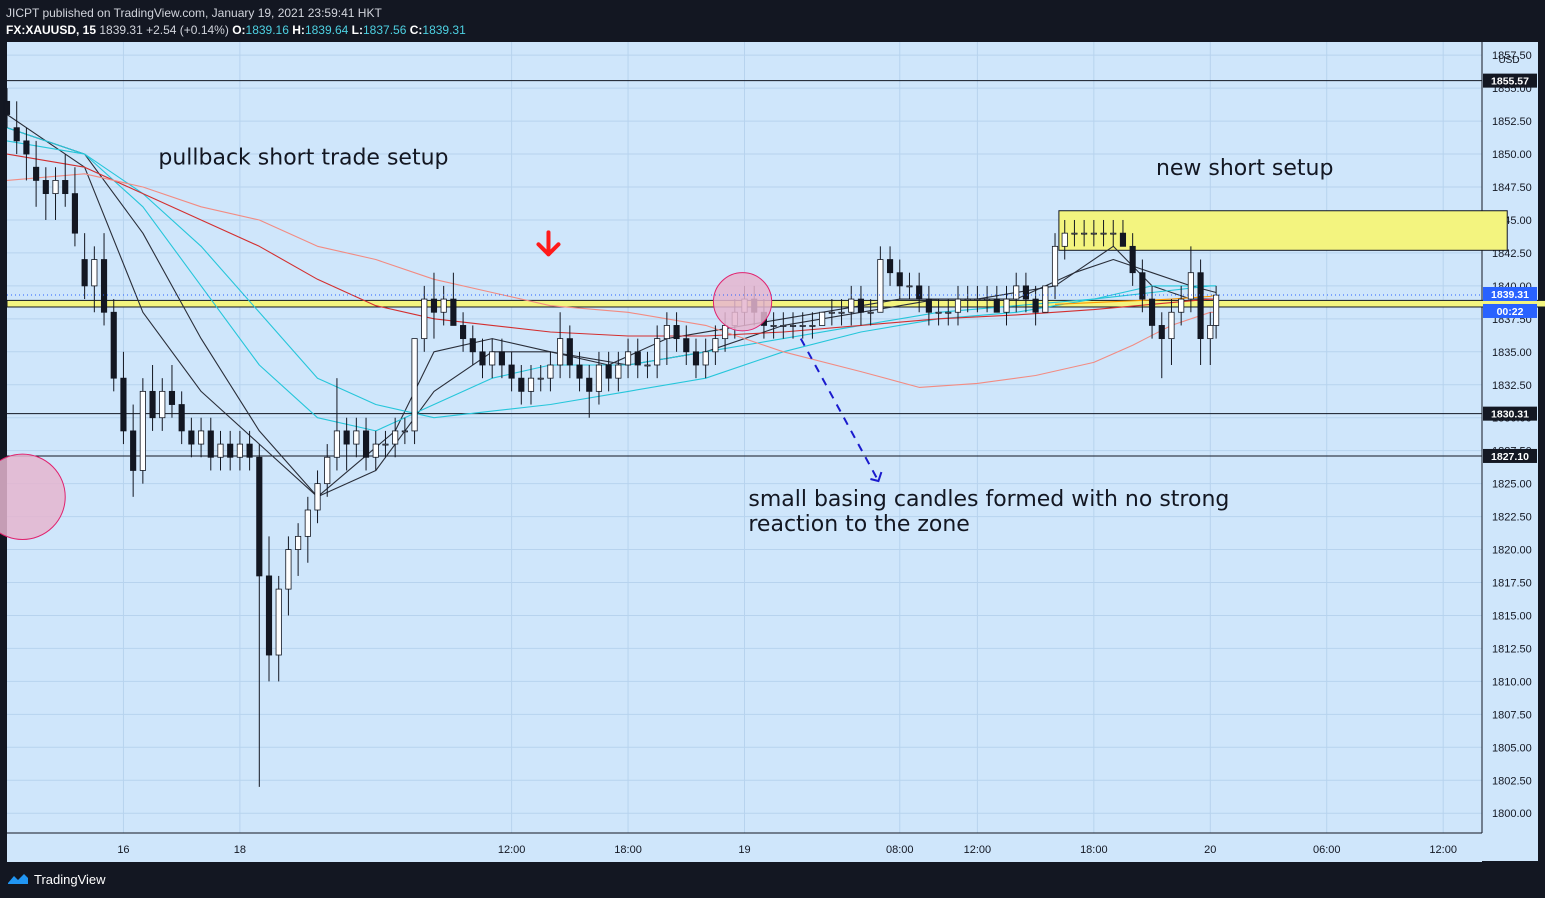 This screenshot has height=898, width=1545. I want to click on x-tick-label: 06:00, so click(1327, 850).